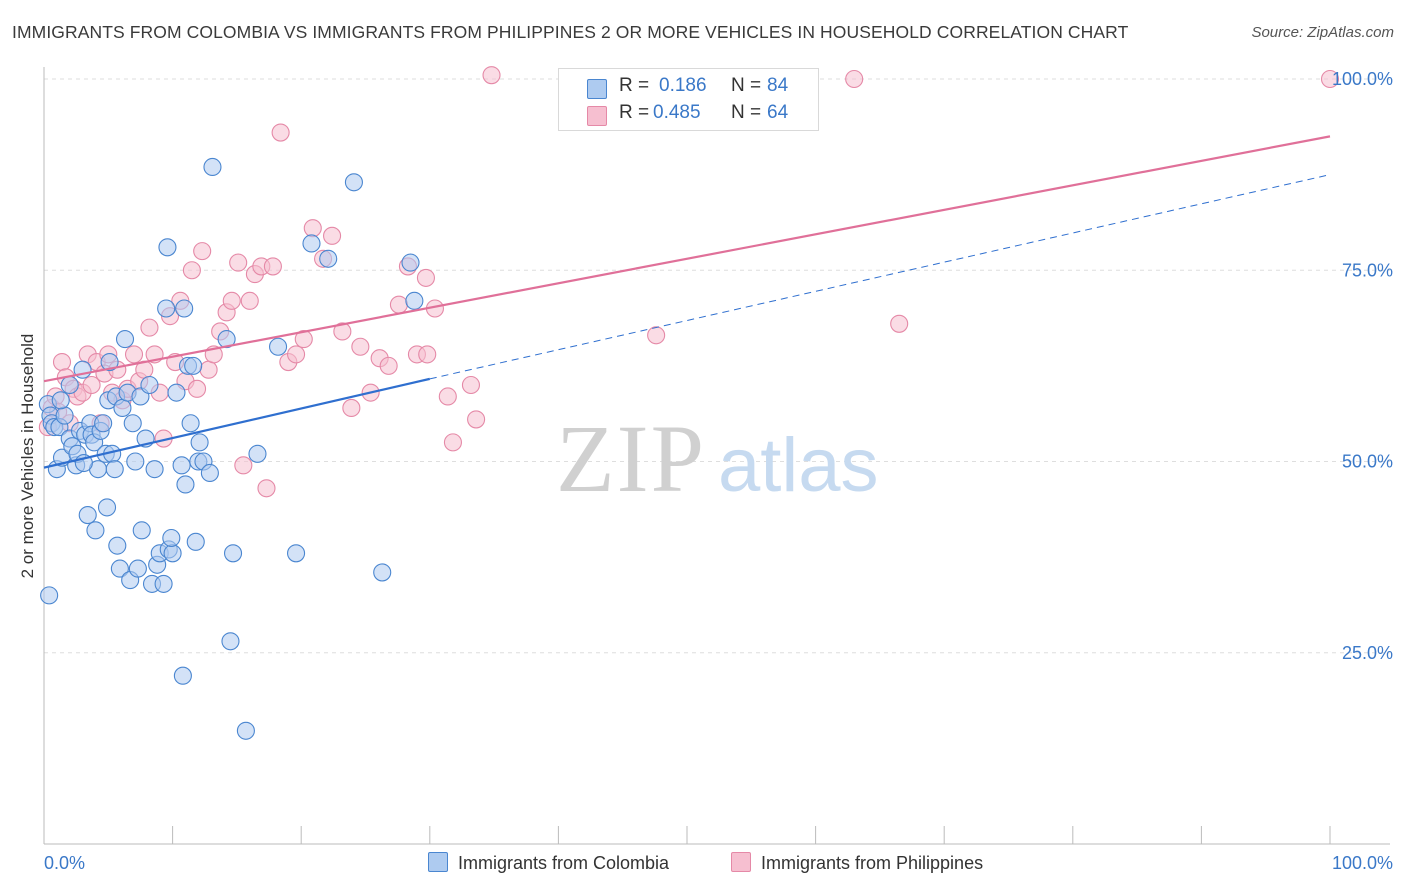 This screenshot has height=892, width=1406. I want to click on philippines-n-value: 64, so click(778, 112).